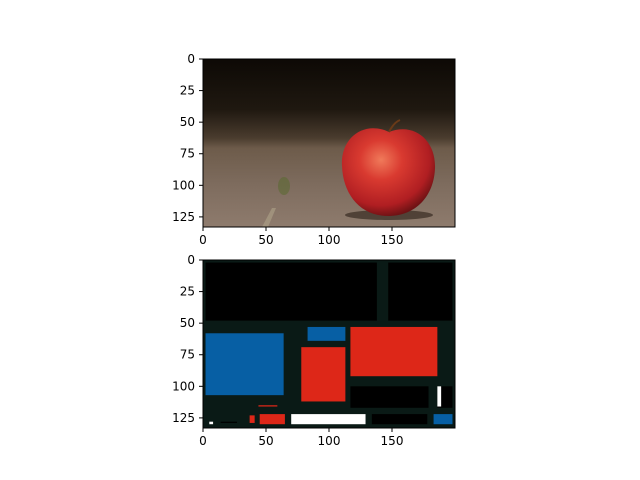 The width and height of the screenshot is (640, 480). What do you see at coordinates (183, 386) in the screenshot?
I see `segmentation-y-tick-label: 100` at bounding box center [183, 386].